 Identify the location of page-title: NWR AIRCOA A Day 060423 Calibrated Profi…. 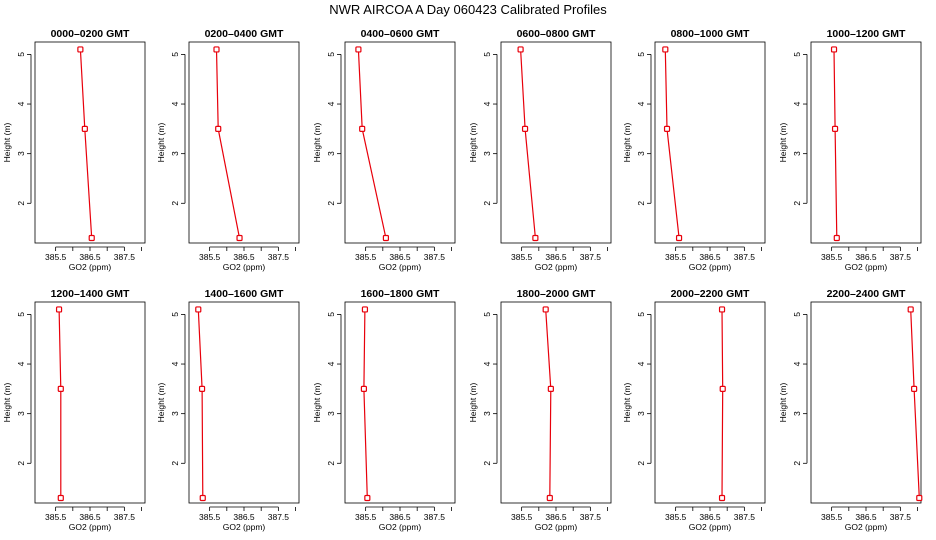
(468, 9).